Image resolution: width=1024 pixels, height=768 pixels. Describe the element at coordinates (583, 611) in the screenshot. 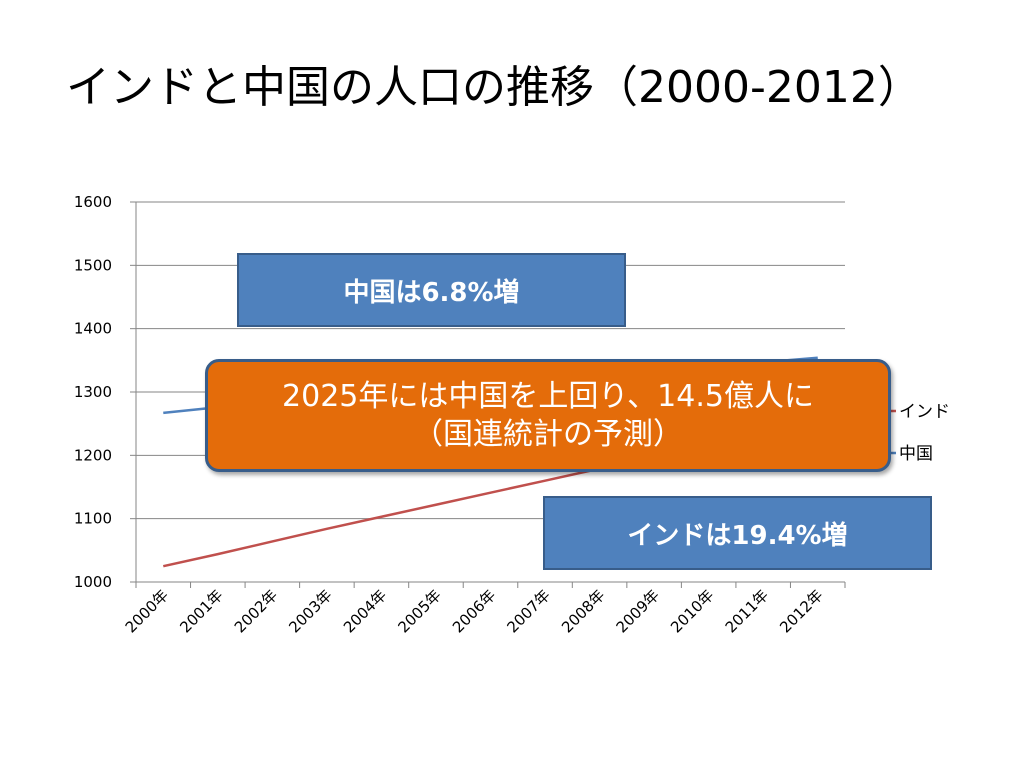

I see `x-tick-label: 2008年` at that location.